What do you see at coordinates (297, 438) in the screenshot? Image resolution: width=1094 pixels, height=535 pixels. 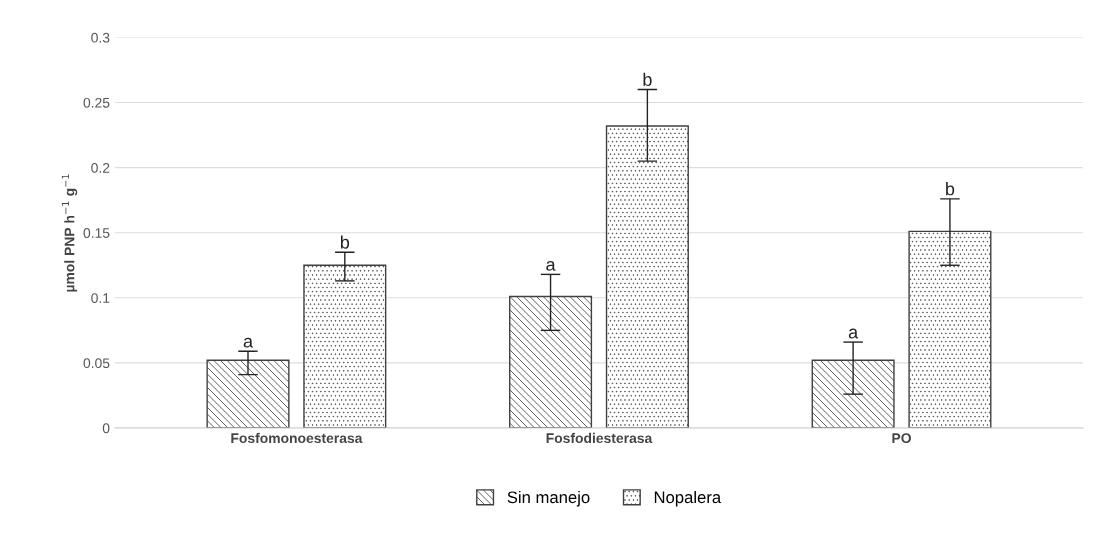 I see `x-tick-label: Fosfomonoesterasa` at bounding box center [297, 438].